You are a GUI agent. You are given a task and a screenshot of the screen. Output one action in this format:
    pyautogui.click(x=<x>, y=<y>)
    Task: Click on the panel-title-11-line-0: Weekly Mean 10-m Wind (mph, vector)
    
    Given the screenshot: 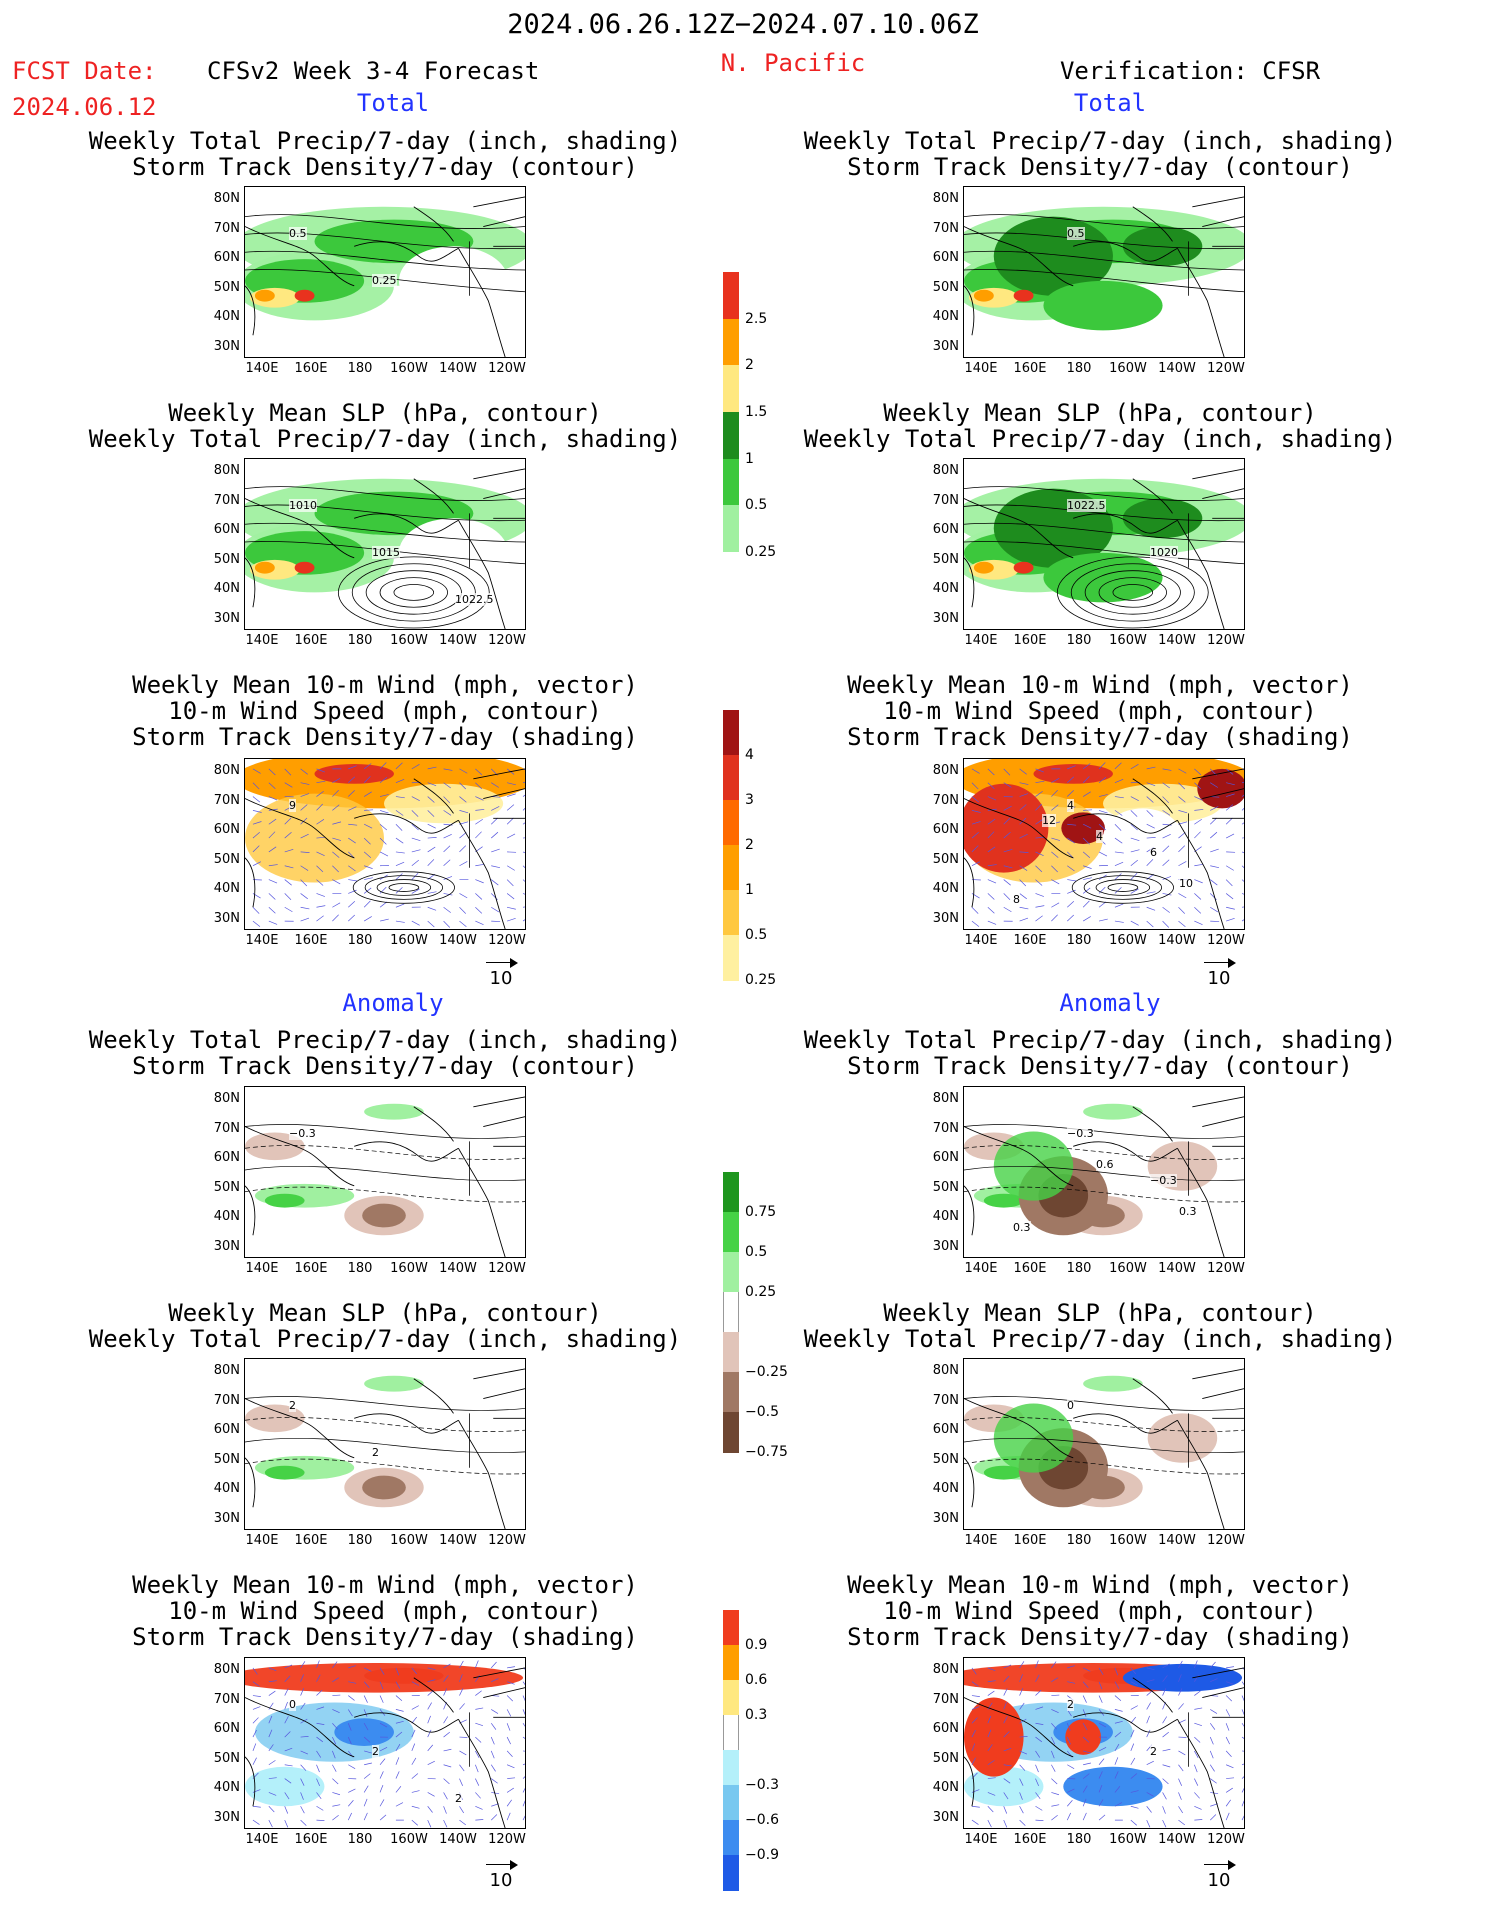 What is the action you would take?
    pyautogui.click(x=1100, y=1585)
    